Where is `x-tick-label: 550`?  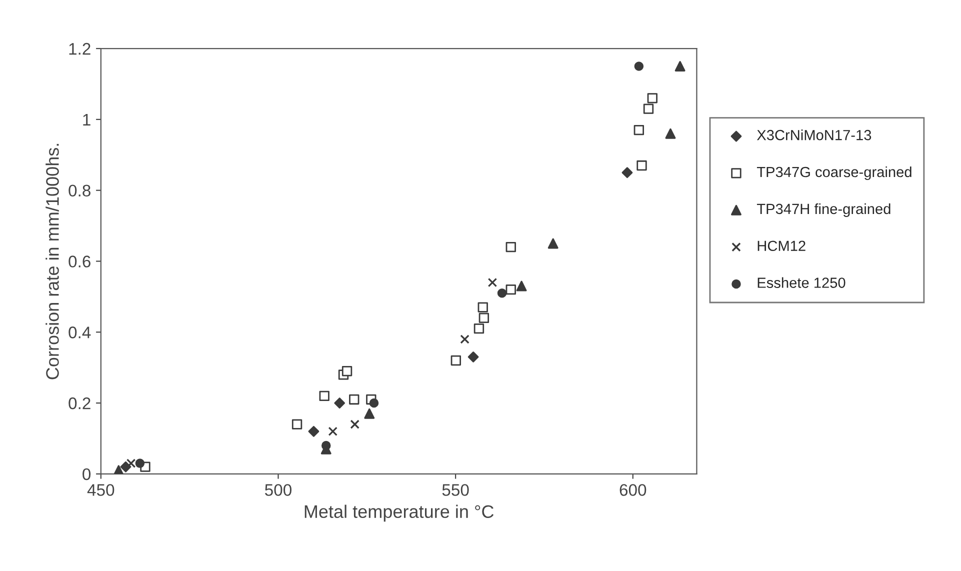 x-tick-label: 550 is located at coordinates (455, 490).